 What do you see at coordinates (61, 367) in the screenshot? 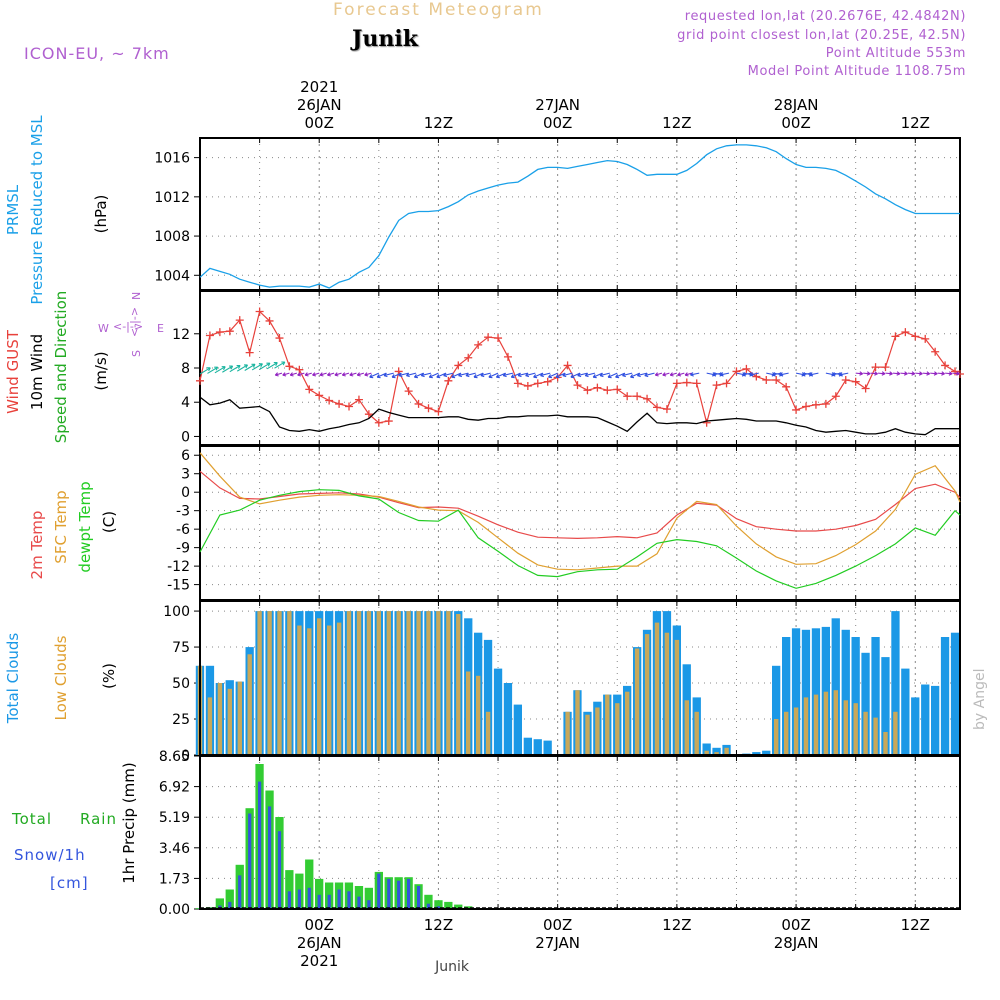
I see `wind-speed-dir-label: Speed and Direction` at bounding box center [61, 367].